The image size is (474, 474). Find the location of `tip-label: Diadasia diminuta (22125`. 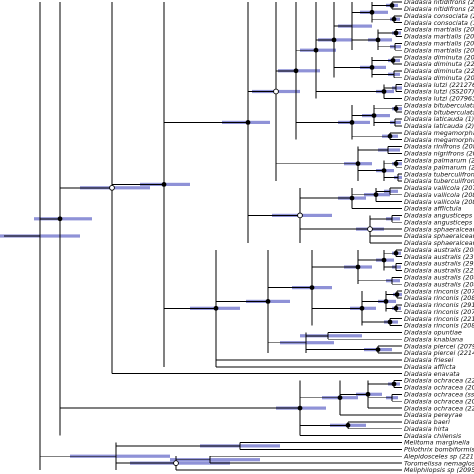

tip-label: Diadasia diminuta (22125 is located at coordinates (439, 71).